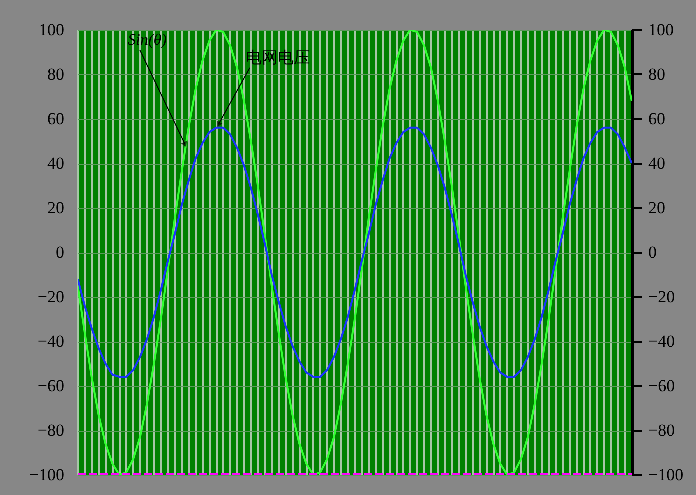  I want to click on y2-tick-label: 80, so click(657, 74).